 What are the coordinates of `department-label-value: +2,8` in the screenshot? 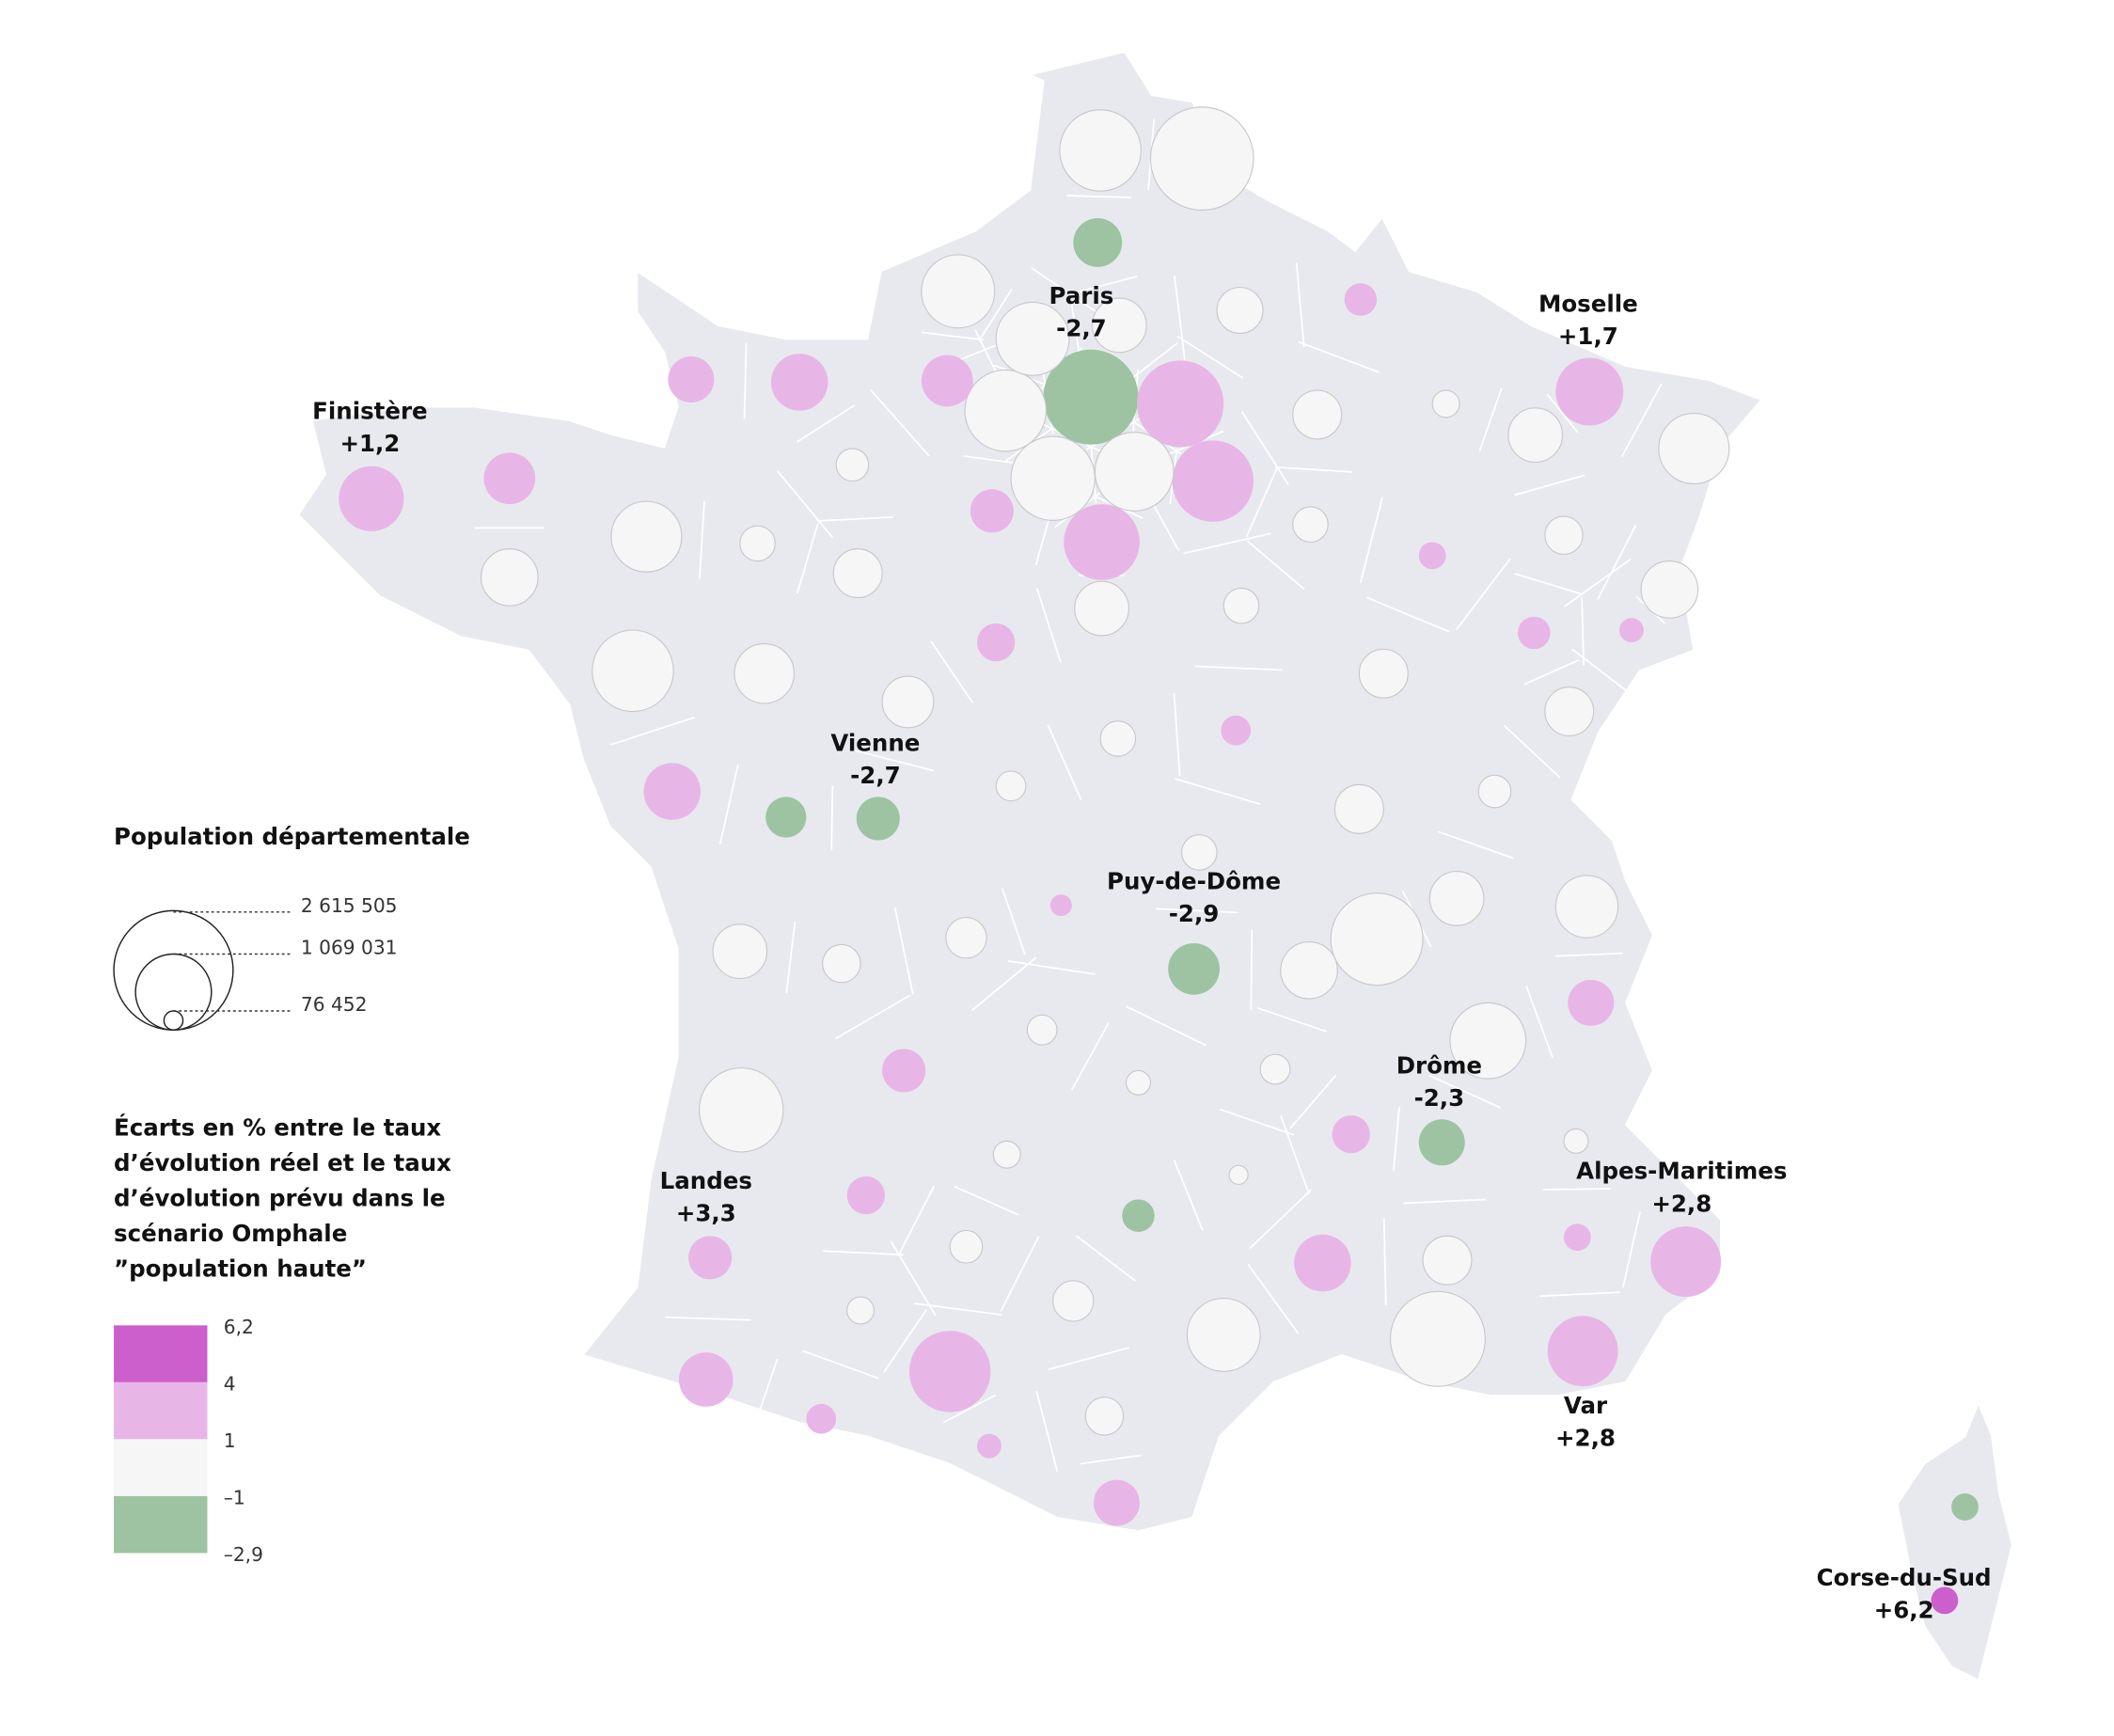 It's located at (1585, 1438).